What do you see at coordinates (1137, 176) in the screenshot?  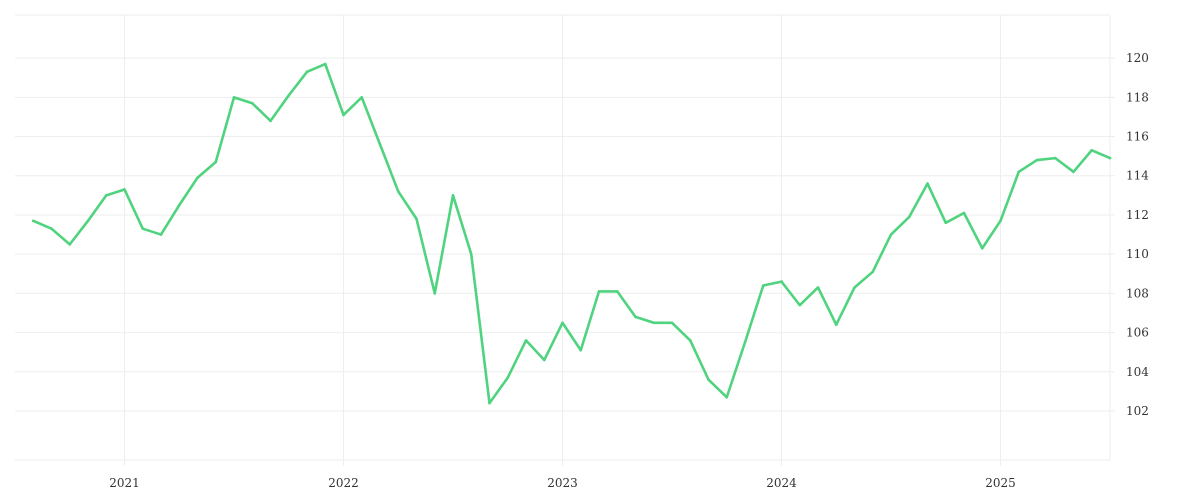 I see `y-tick-label: 114` at bounding box center [1137, 176].